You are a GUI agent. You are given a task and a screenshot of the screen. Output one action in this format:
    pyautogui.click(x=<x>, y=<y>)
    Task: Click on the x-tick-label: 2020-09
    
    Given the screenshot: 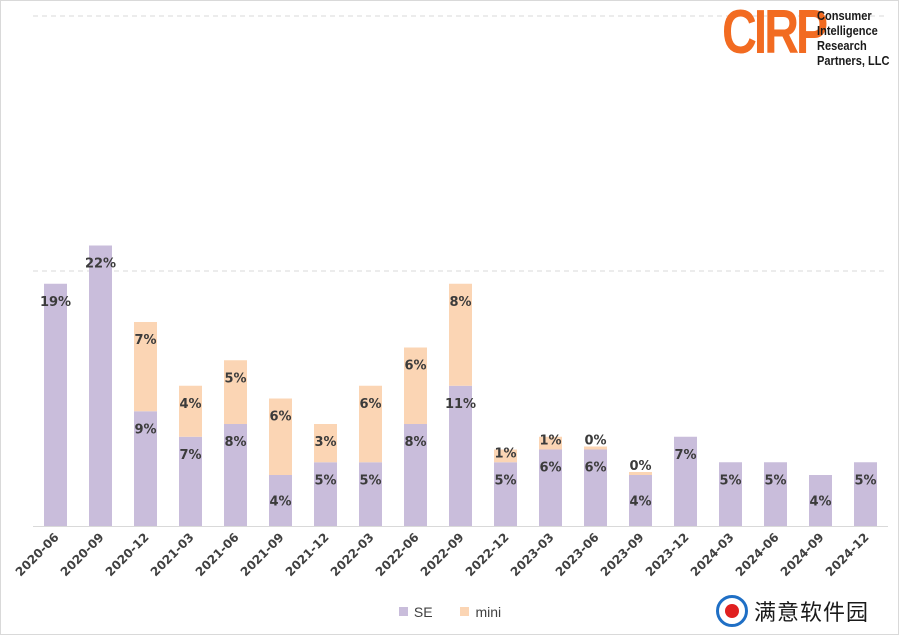 What is the action you would take?
    pyautogui.click(x=82, y=554)
    